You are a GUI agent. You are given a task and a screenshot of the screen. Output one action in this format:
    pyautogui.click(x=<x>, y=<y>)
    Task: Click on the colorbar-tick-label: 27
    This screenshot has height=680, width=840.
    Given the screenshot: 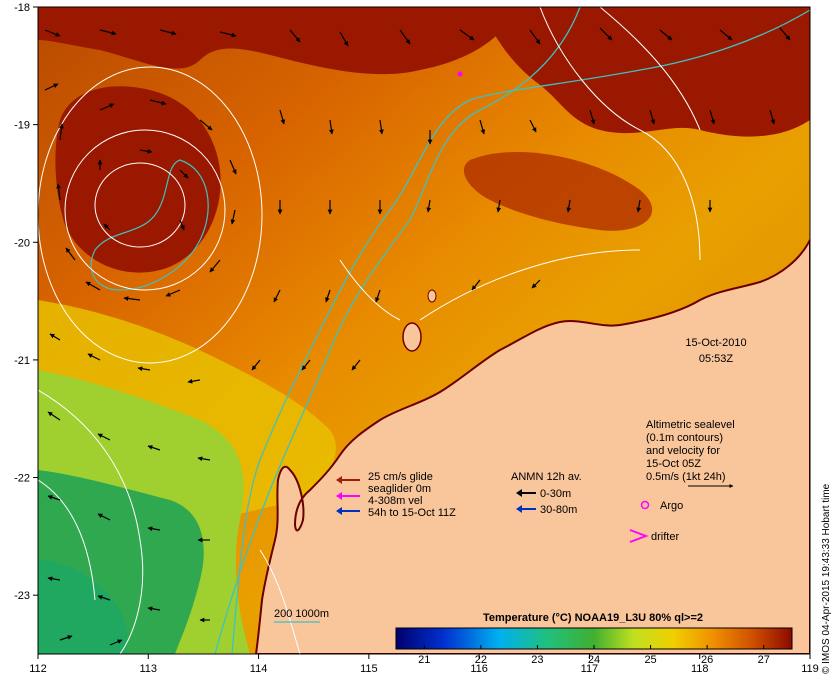 What is the action you would take?
    pyautogui.click(x=764, y=660)
    